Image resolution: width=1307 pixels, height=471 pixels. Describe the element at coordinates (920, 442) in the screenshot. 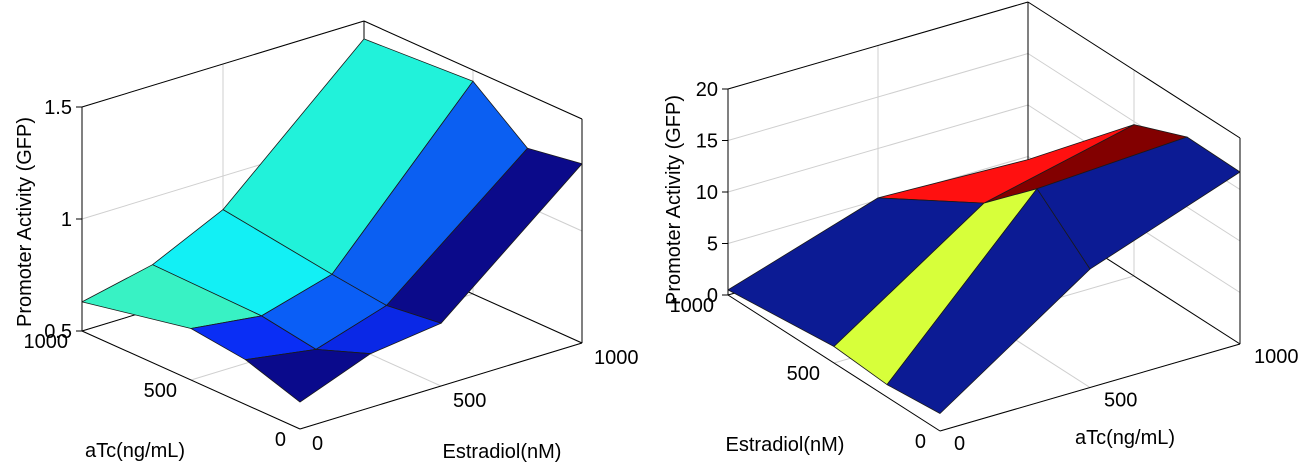

I see `chart1-vtick-label-0: 0` at that location.